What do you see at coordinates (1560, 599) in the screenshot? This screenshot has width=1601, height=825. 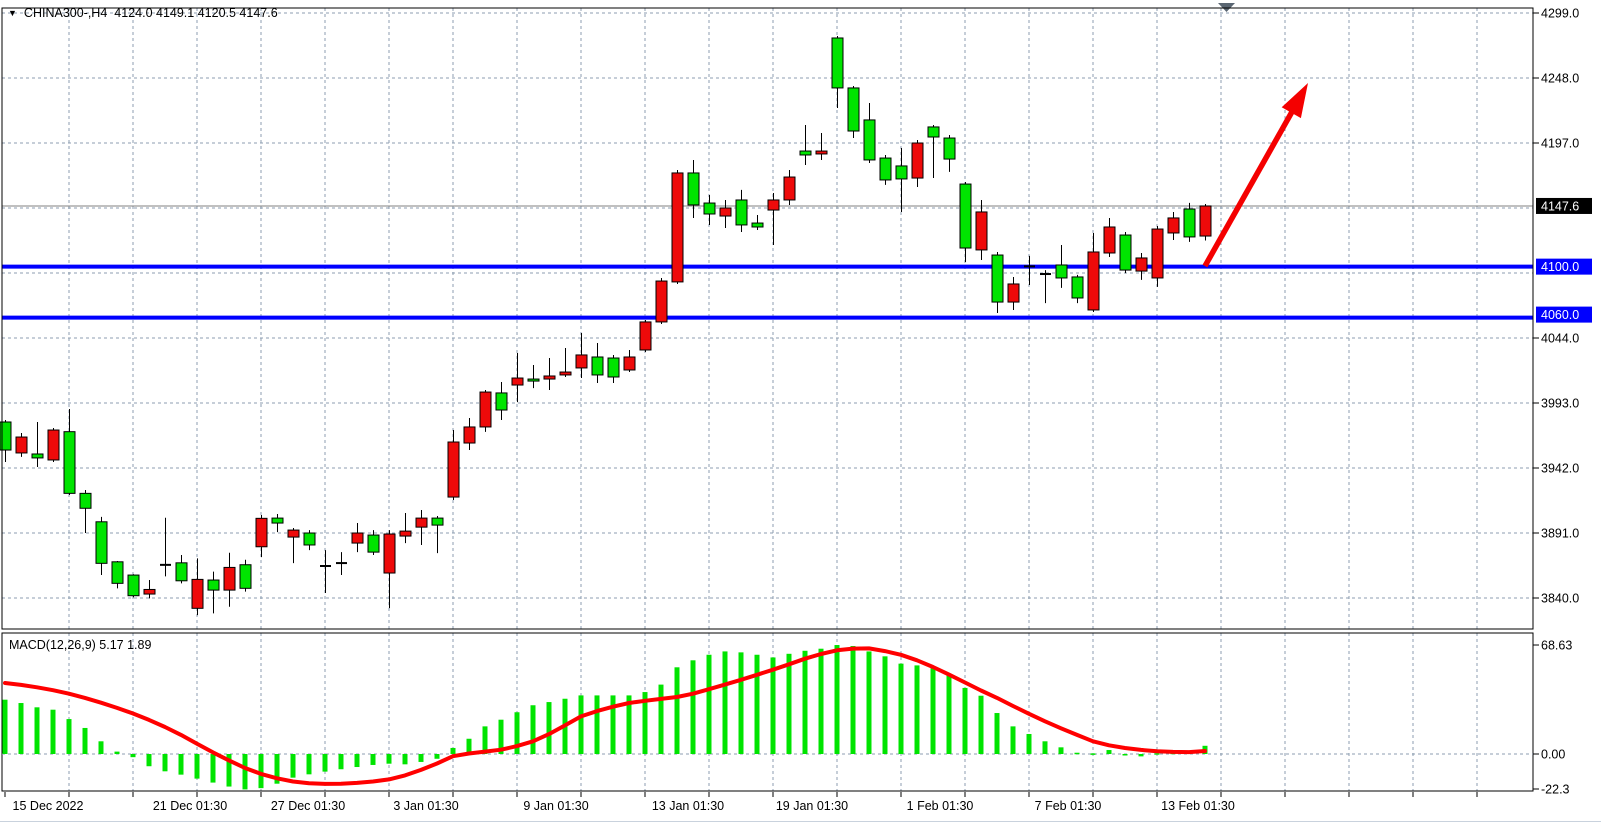 I see `price-axis-label: 3840.0` at bounding box center [1560, 599].